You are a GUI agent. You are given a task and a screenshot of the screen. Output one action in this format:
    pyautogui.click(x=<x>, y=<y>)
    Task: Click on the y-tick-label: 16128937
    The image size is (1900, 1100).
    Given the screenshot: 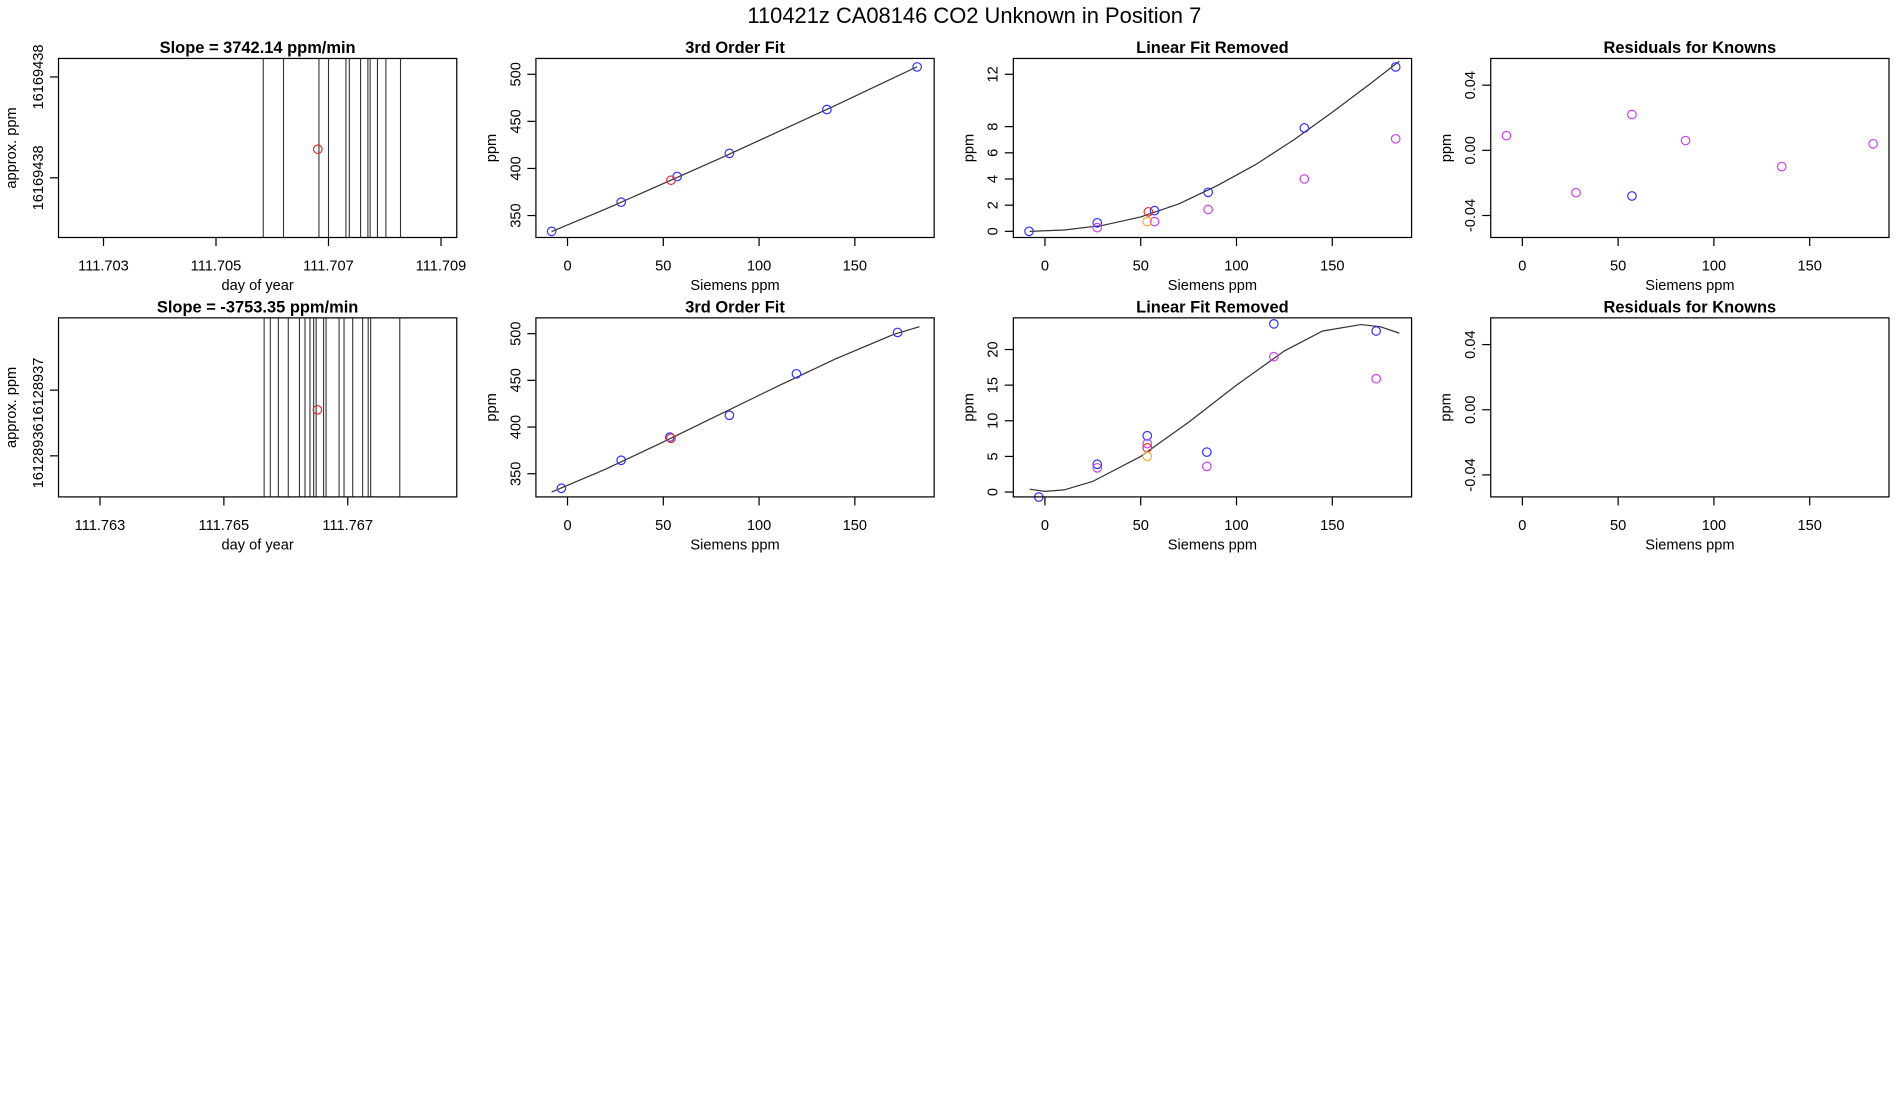 What is the action you would take?
    pyautogui.click(x=39, y=390)
    